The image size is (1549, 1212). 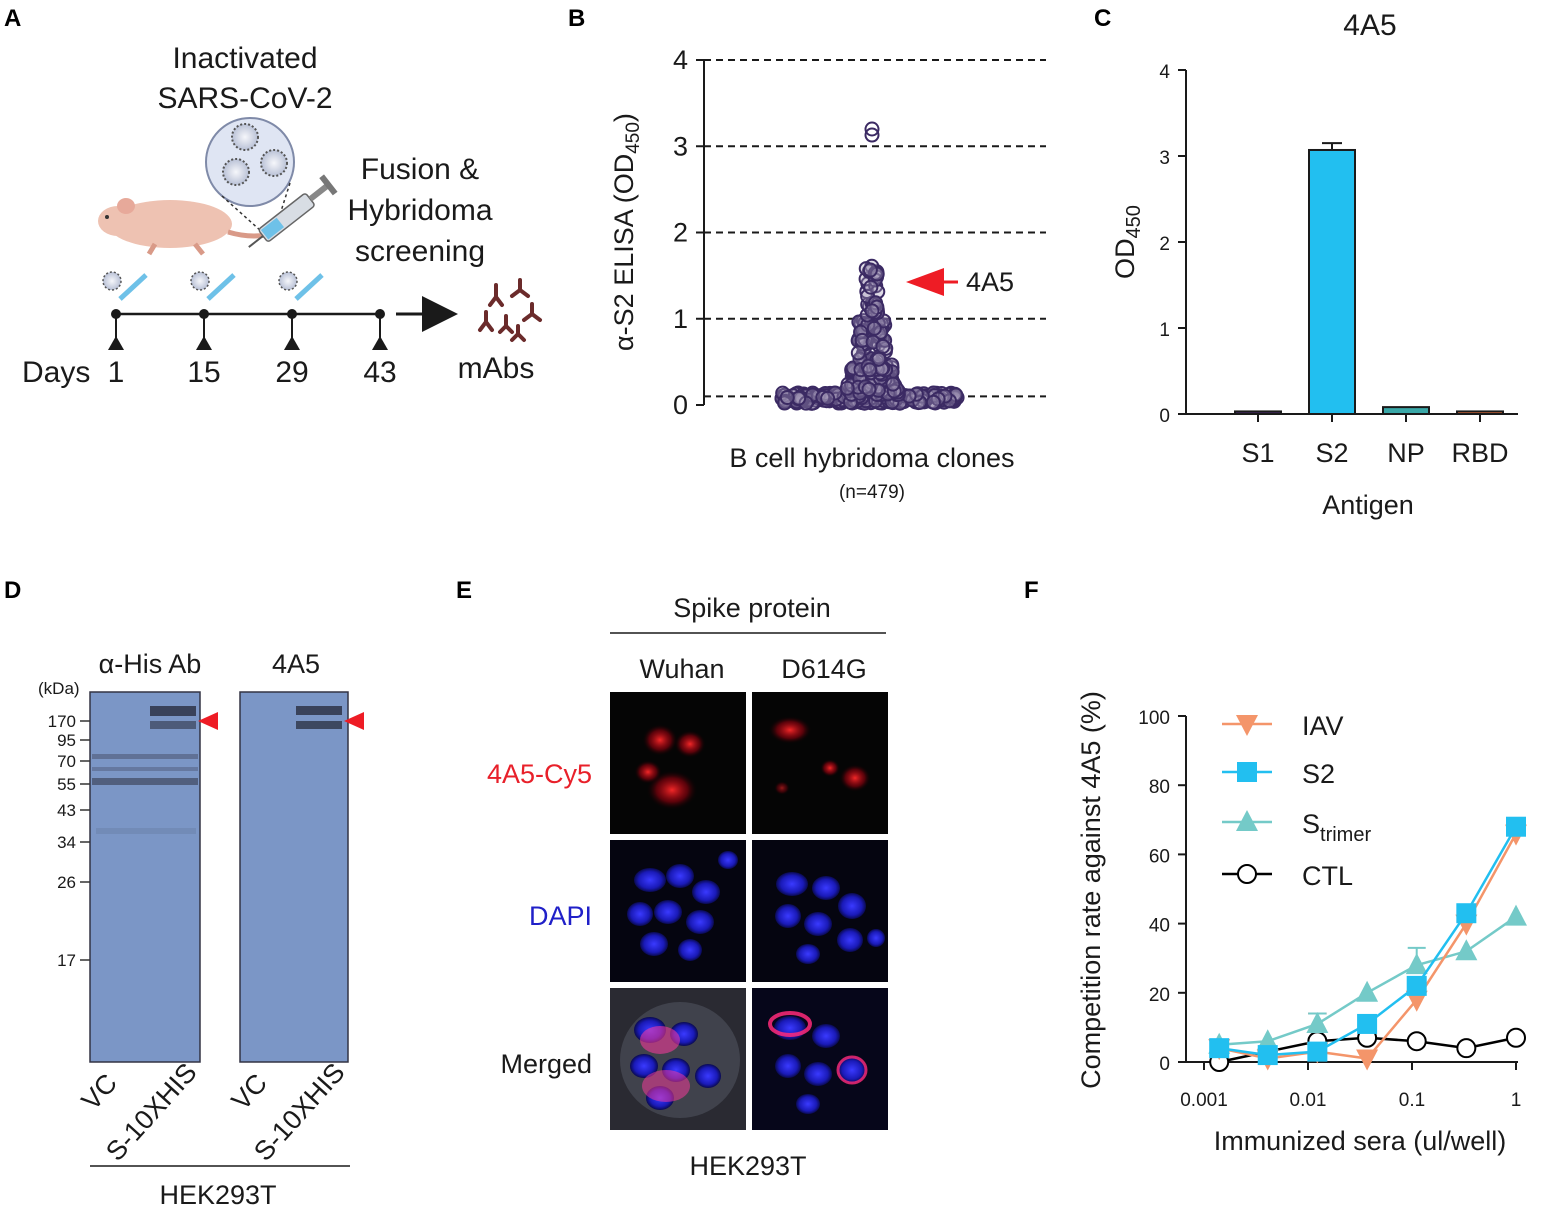 What do you see at coordinates (1406, 410) in the screenshot?
I see `bar-np` at bounding box center [1406, 410].